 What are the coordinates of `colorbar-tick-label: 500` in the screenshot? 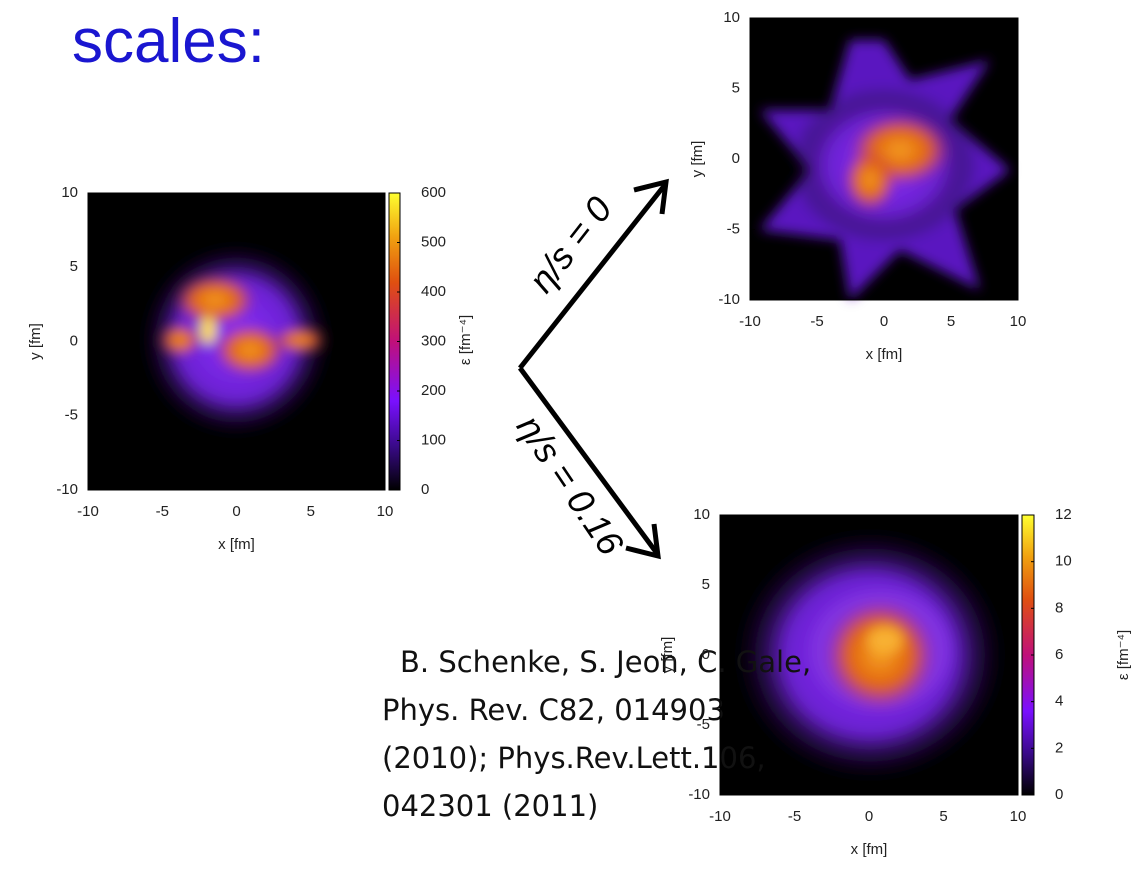 It's located at (433, 241).